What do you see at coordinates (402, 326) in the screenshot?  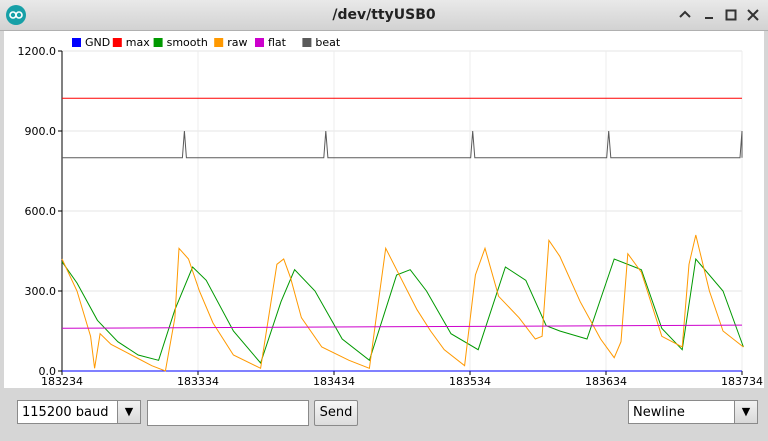 I see `series-line-flat` at bounding box center [402, 326].